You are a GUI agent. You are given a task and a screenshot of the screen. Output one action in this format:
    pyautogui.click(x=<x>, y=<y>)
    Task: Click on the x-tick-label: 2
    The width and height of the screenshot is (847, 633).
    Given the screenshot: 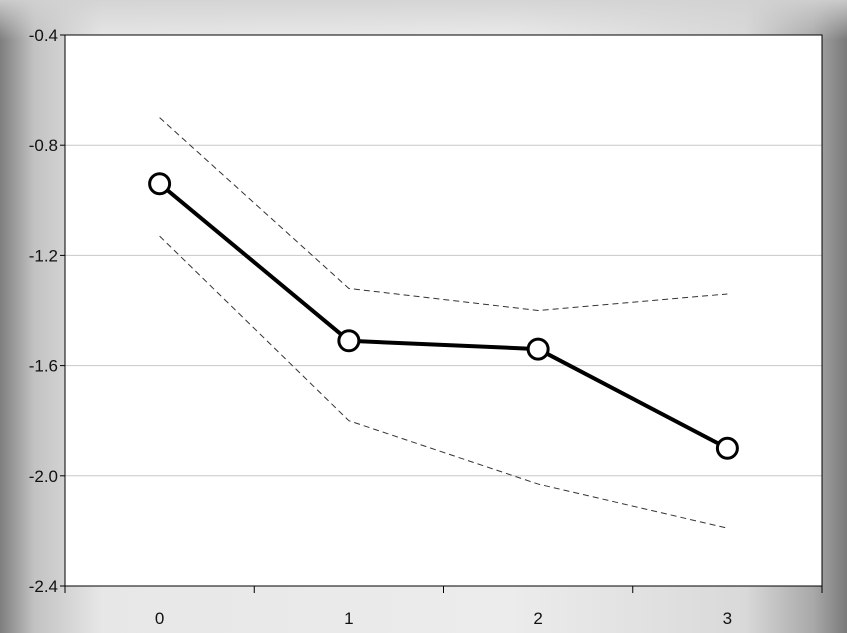 What is the action you would take?
    pyautogui.click(x=537, y=618)
    